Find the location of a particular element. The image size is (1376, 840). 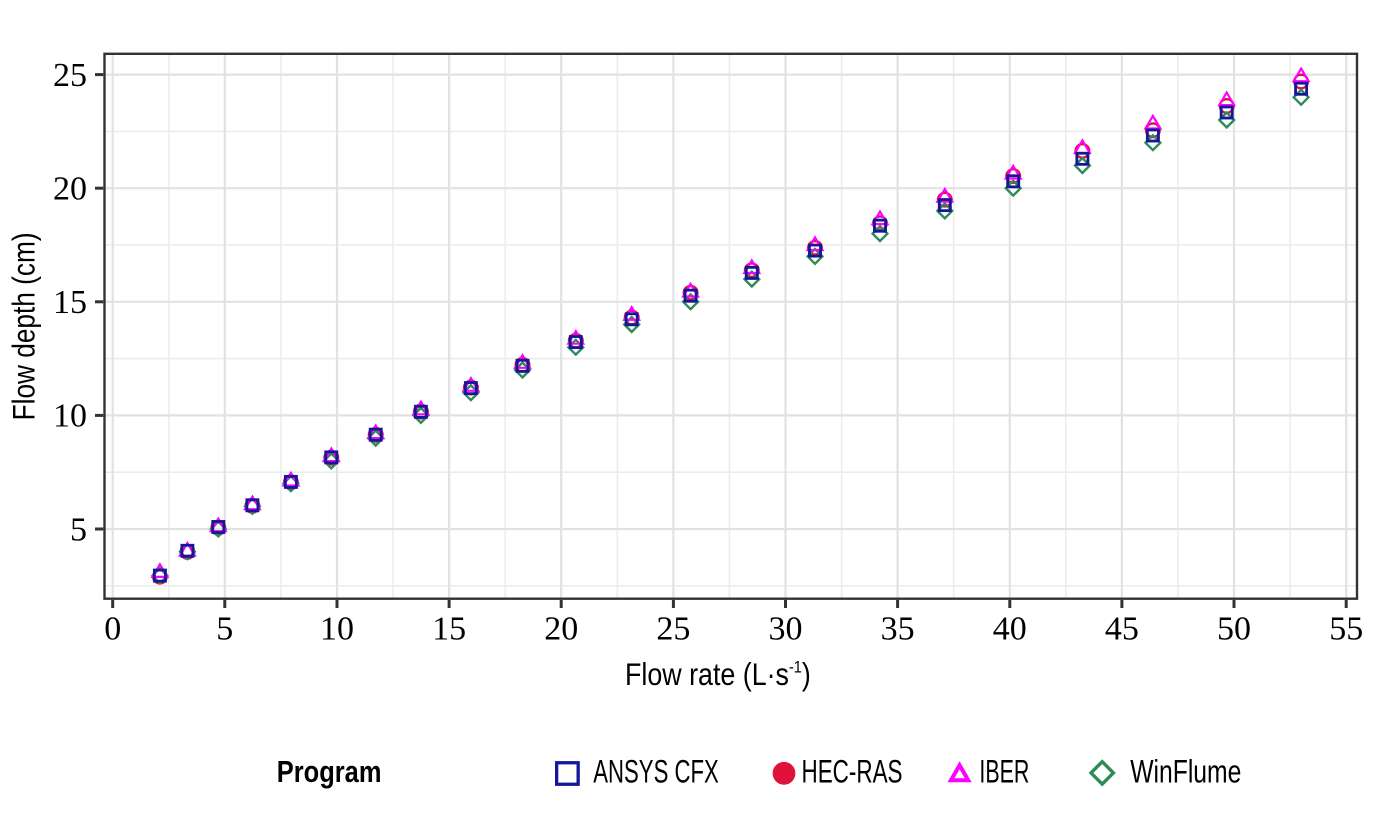

svg-text: ANSYS CFX is located at coordinates (655, 771).